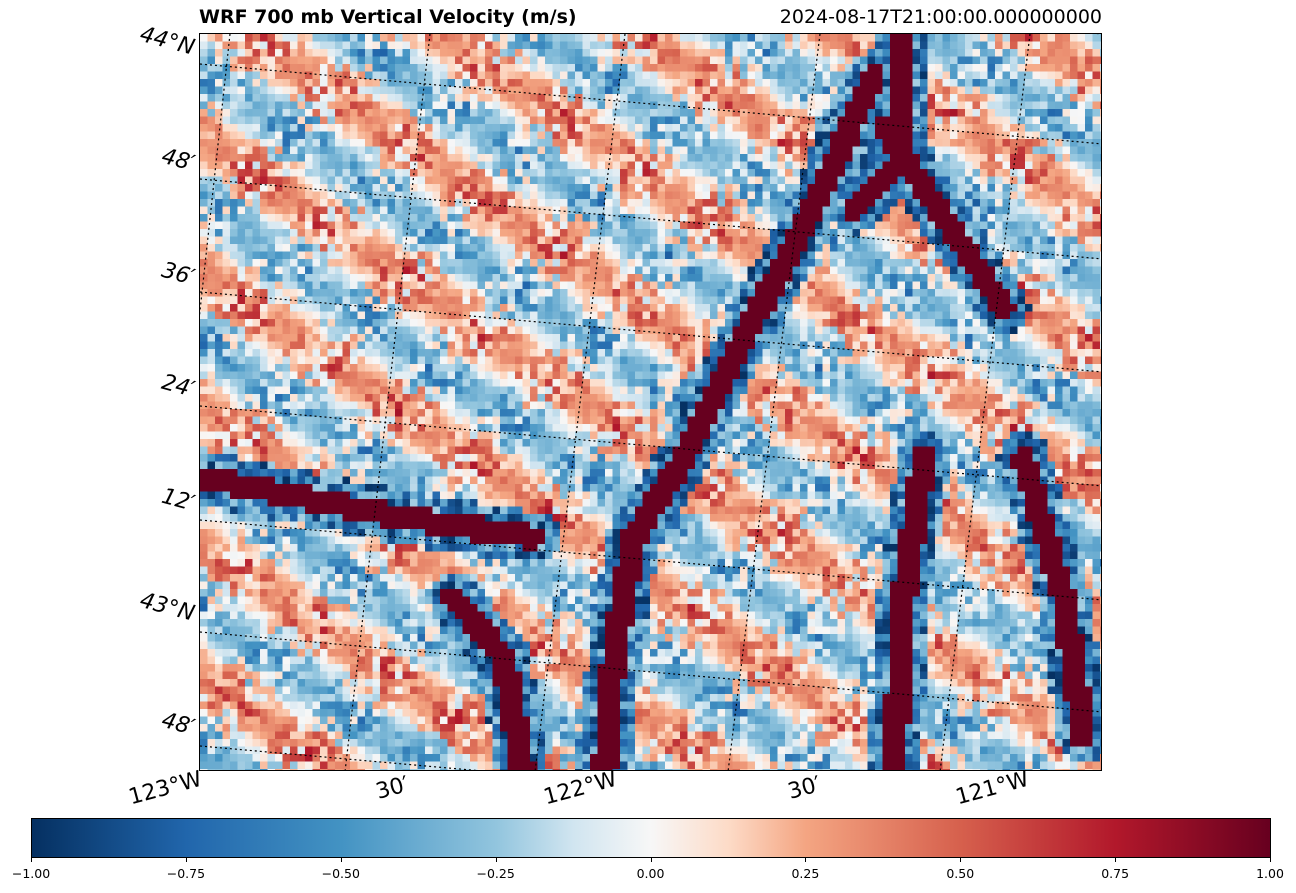 Image resolution: width=1296 pixels, height=893 pixels. Describe the element at coordinates (178, 386) in the screenshot. I see `lat-label-43-24: 24′` at that location.